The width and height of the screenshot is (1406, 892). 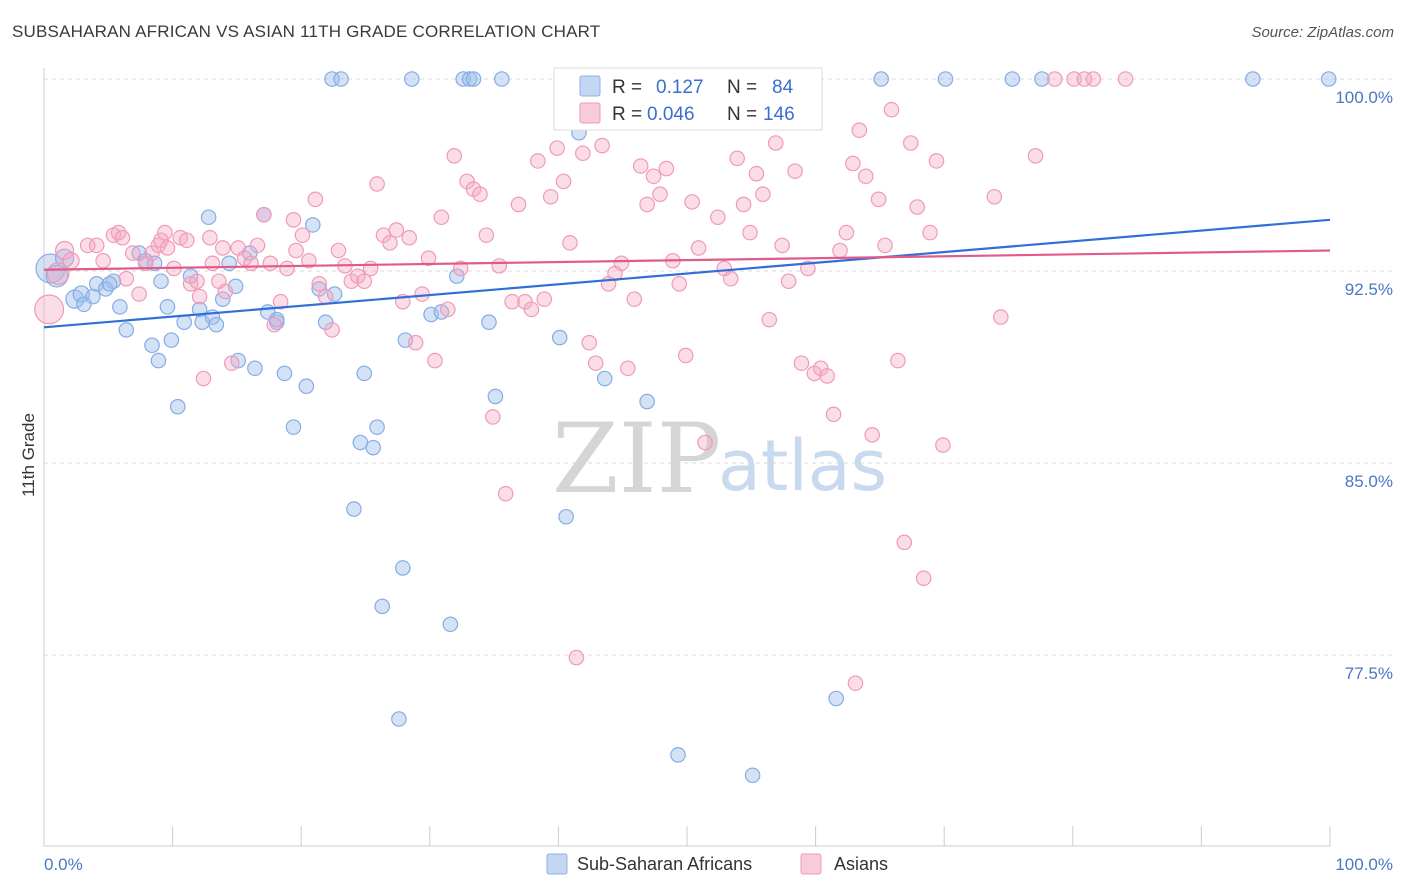 What do you see at coordinates (687, 260) in the screenshot?
I see `trend-line-asians` at bounding box center [687, 260].